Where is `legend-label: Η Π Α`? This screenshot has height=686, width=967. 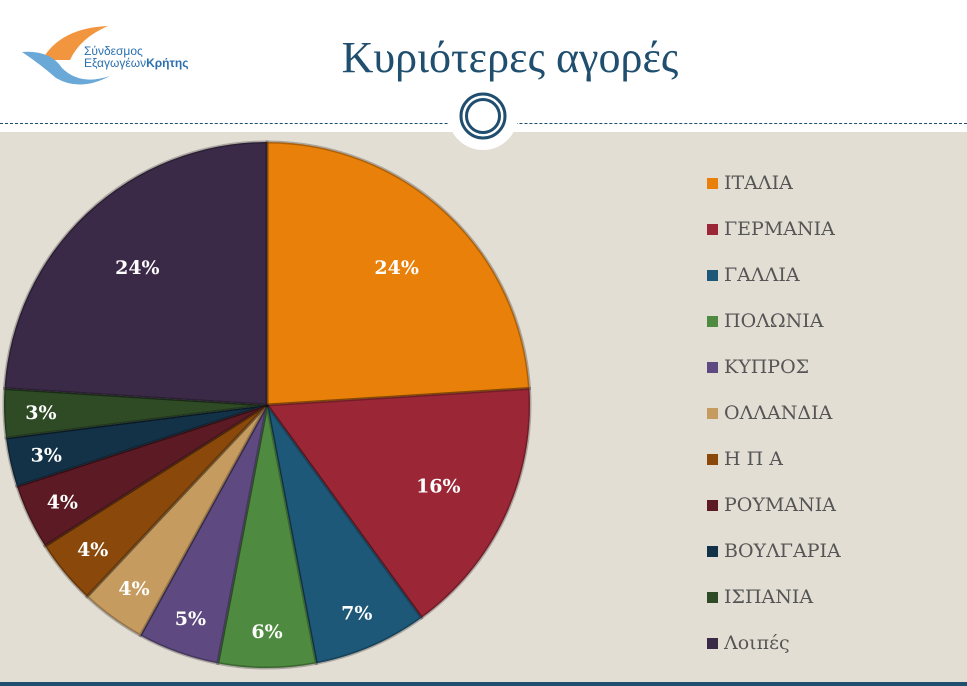 legend-label: Η Π Α is located at coordinates (753, 459).